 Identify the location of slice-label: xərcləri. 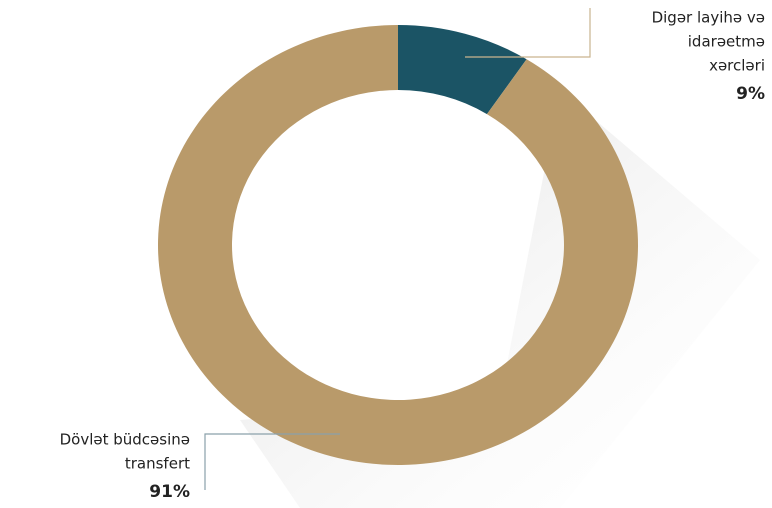
(737, 66).